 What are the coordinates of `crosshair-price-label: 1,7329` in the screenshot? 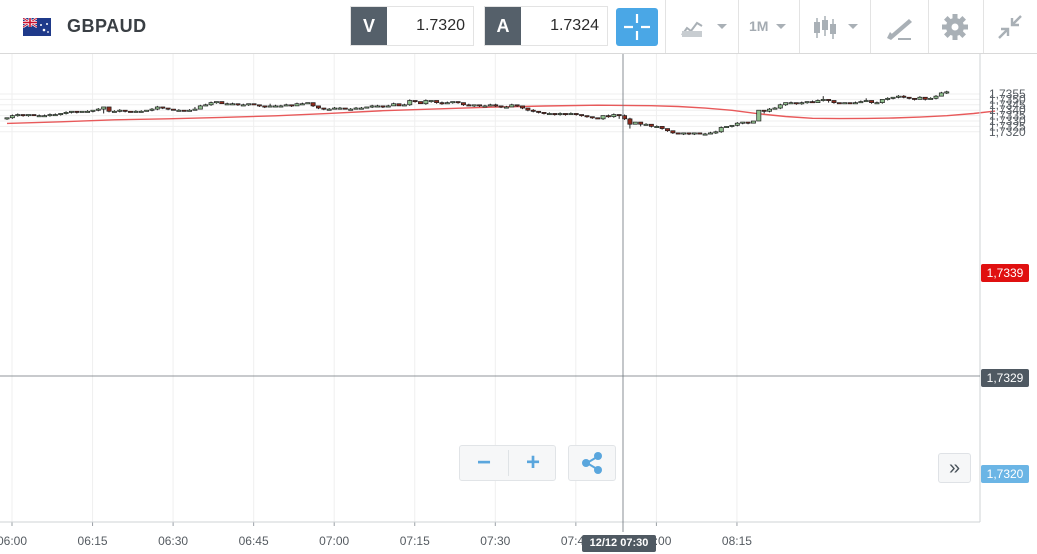 It's located at (1005, 378).